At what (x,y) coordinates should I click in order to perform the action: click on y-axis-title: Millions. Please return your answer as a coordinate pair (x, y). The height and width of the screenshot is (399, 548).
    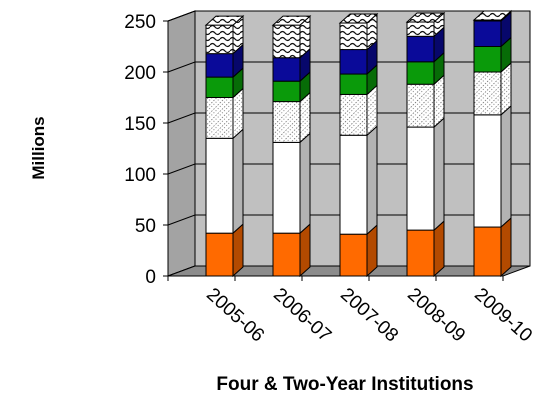
    Looking at the image, I should click on (38, 147).